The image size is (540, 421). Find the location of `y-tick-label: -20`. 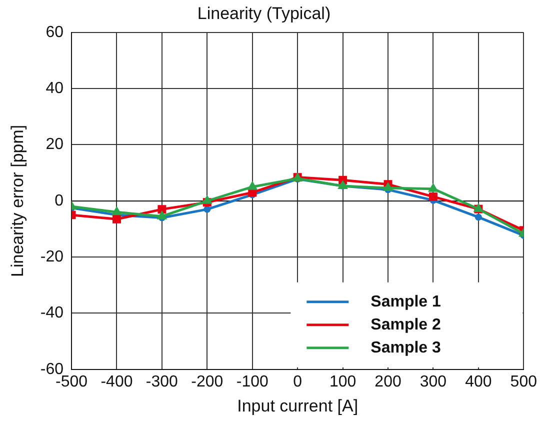

y-tick-label: -20 is located at coordinates (52, 257).